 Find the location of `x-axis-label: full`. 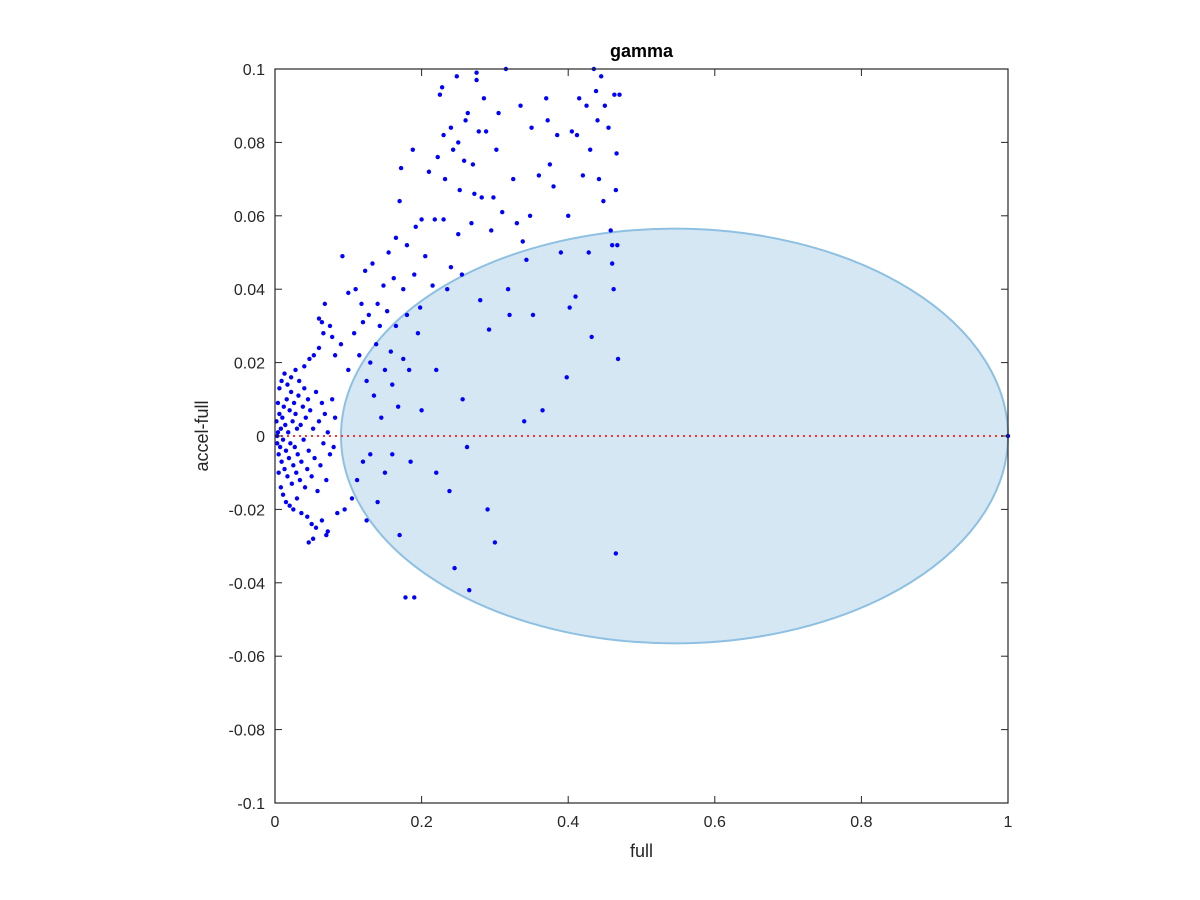

x-axis-label: full is located at coordinates (641, 851).